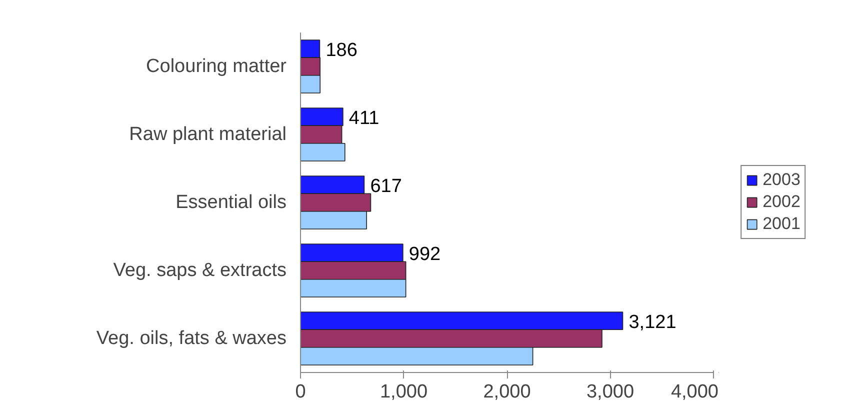  Describe the element at coordinates (781, 202) in the screenshot. I see `legend-label: 2002` at that location.